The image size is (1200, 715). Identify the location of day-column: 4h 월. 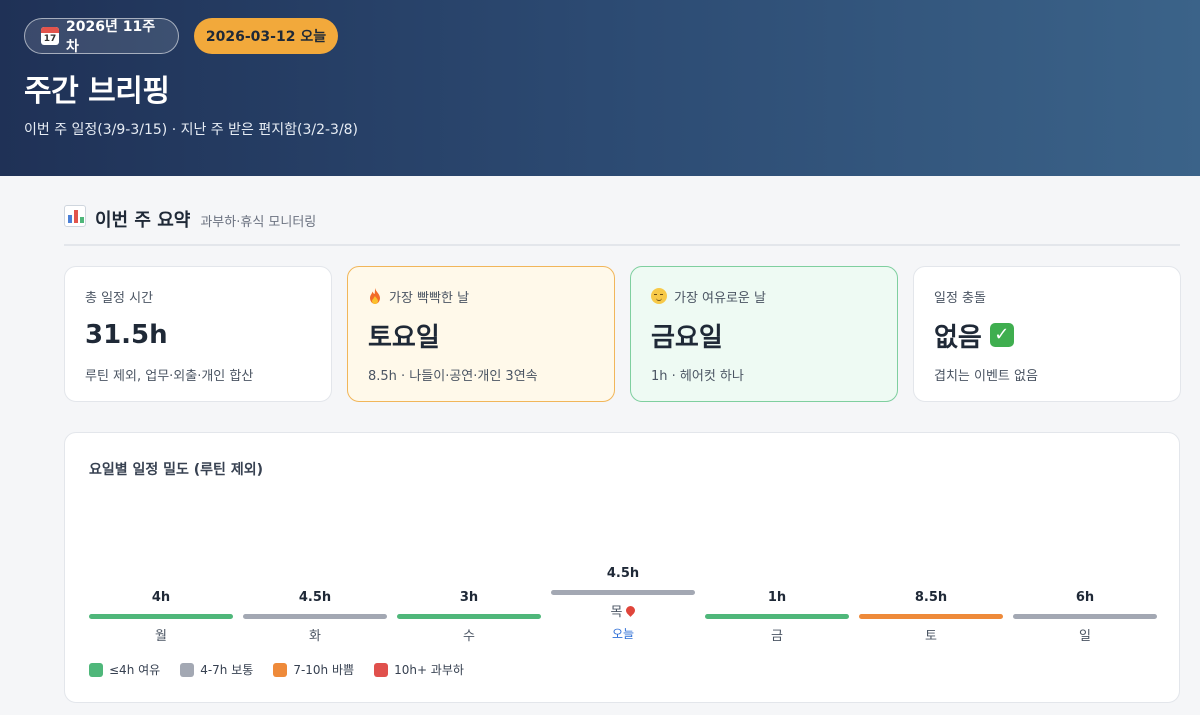
(161, 568).